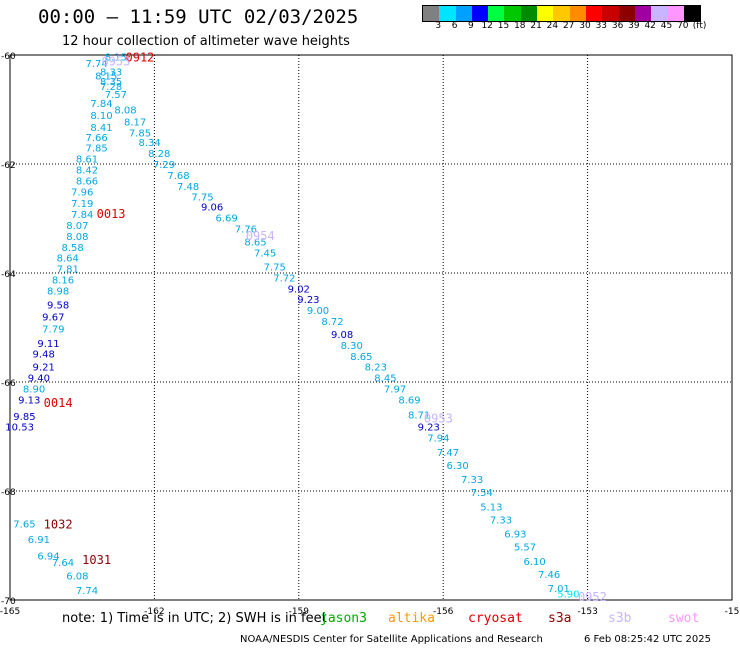 The width and height of the screenshot is (740, 650). What do you see at coordinates (164, 165) in the screenshot?
I see `wave-height-label: 7.29` at bounding box center [164, 165].